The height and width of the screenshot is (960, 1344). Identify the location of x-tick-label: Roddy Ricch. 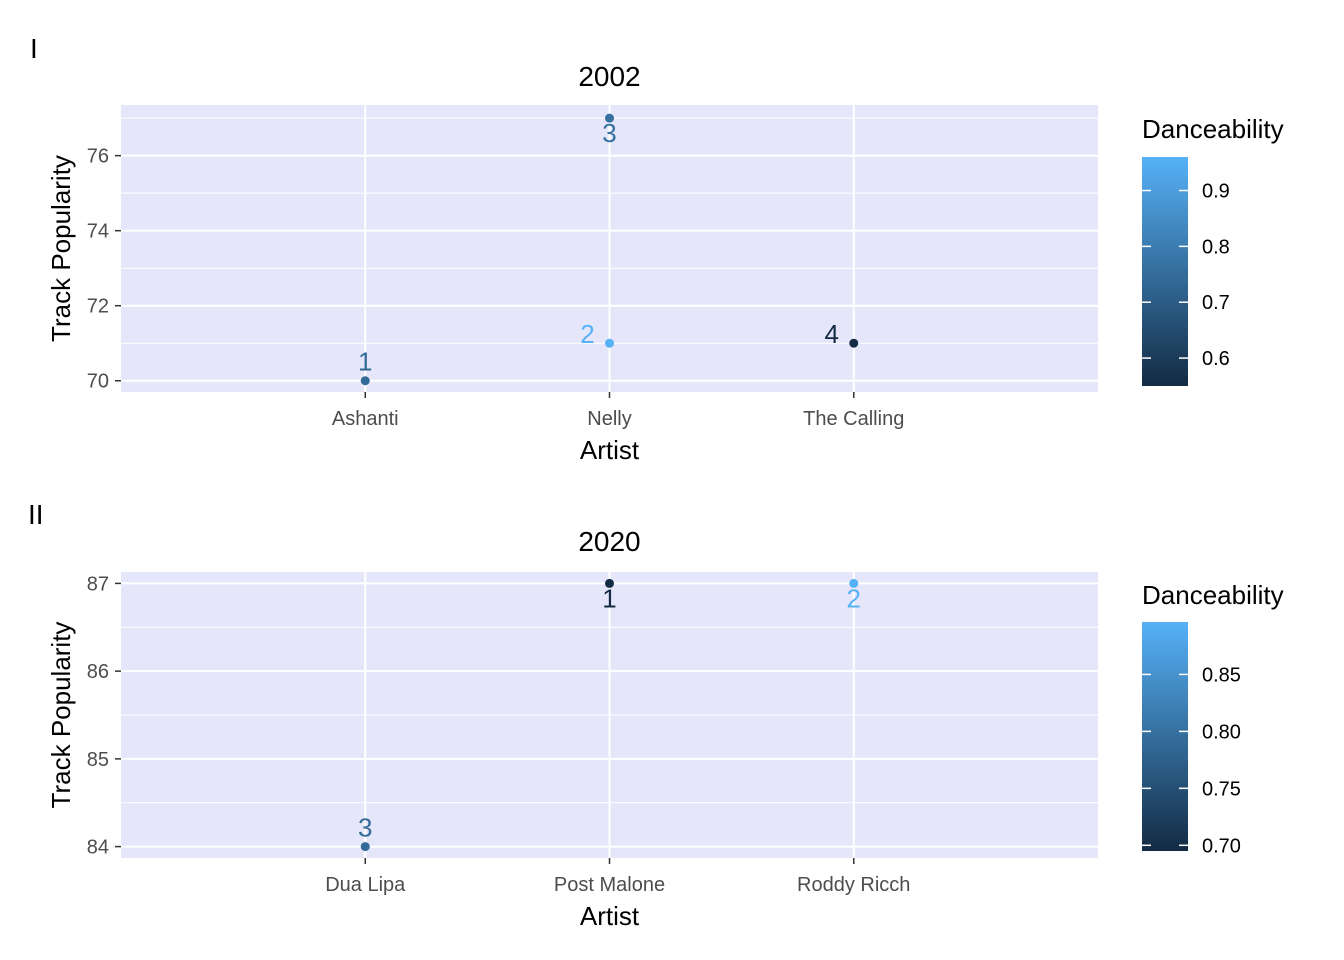
(853, 885).